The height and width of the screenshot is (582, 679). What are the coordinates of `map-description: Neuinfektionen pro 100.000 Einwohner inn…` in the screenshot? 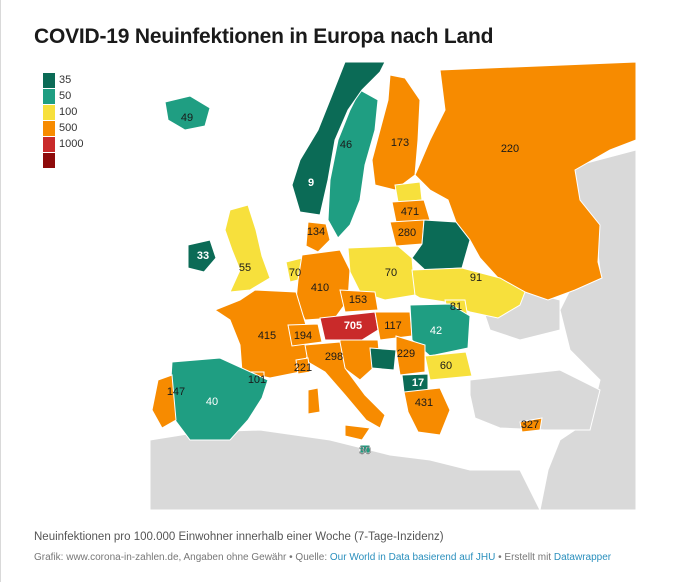 It's located at (239, 537).